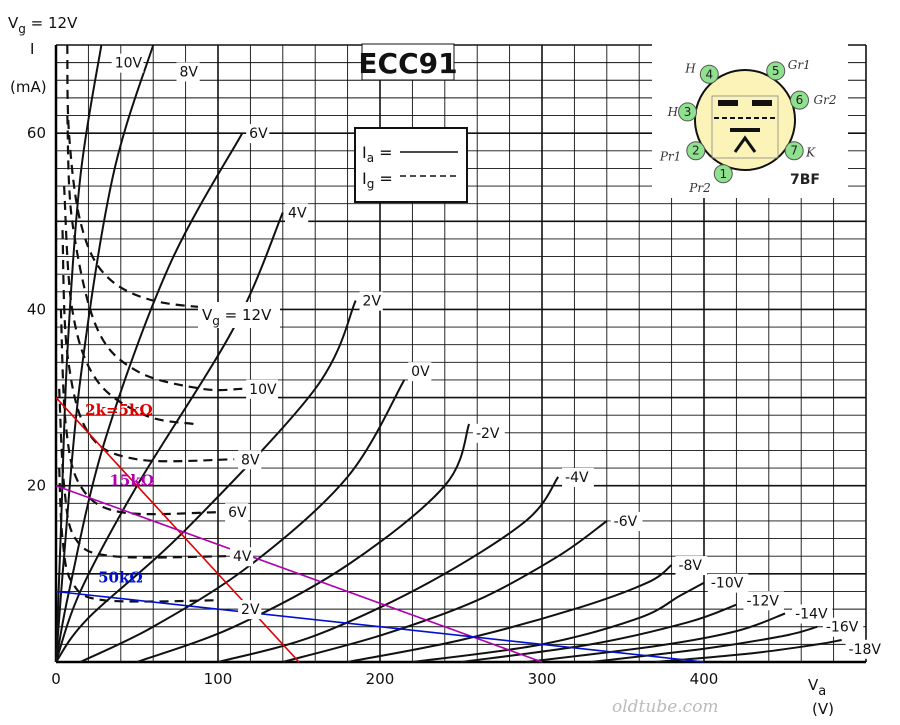 Image resolution: width=900 pixels, height=725 pixels. I want to click on pin-name: H, so click(690, 68).